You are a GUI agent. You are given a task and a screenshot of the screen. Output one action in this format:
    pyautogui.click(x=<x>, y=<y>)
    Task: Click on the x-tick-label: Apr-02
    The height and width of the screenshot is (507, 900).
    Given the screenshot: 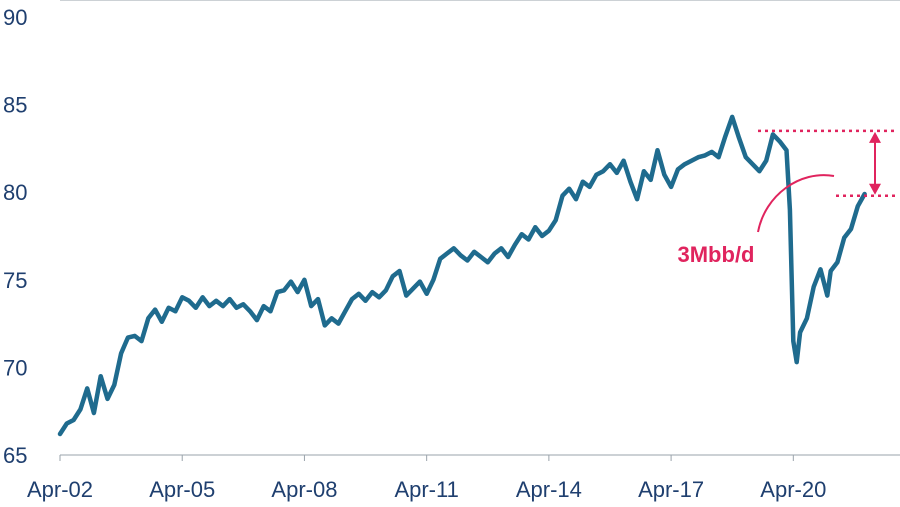 What is the action you would take?
    pyautogui.click(x=60, y=489)
    